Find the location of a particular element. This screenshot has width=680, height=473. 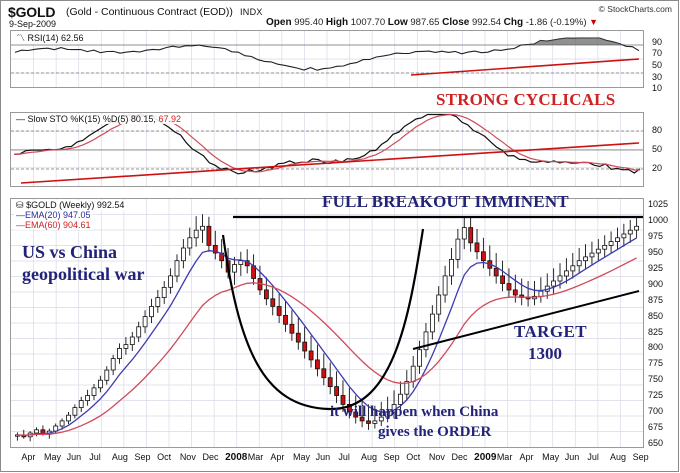

price-legend-icon: ⛁ is located at coordinates (20, 205).